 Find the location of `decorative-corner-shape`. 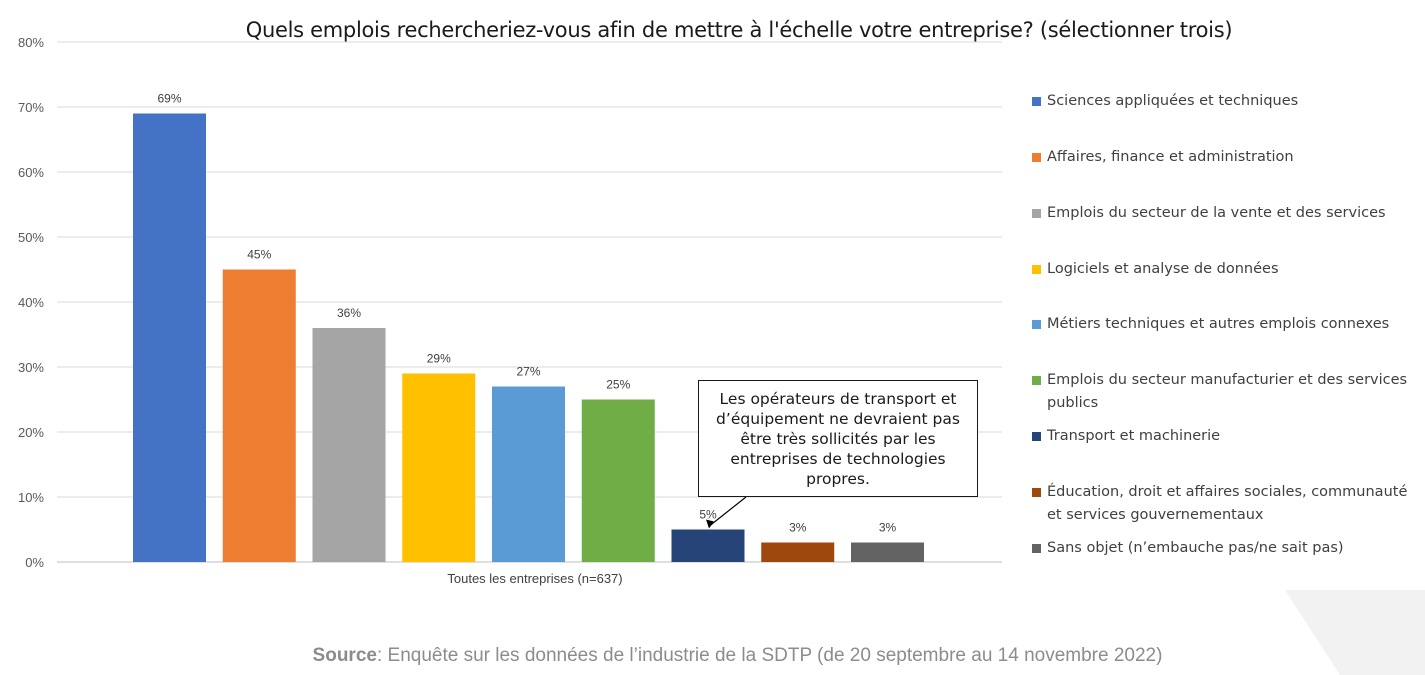

decorative-corner-shape is located at coordinates (1355, 632).